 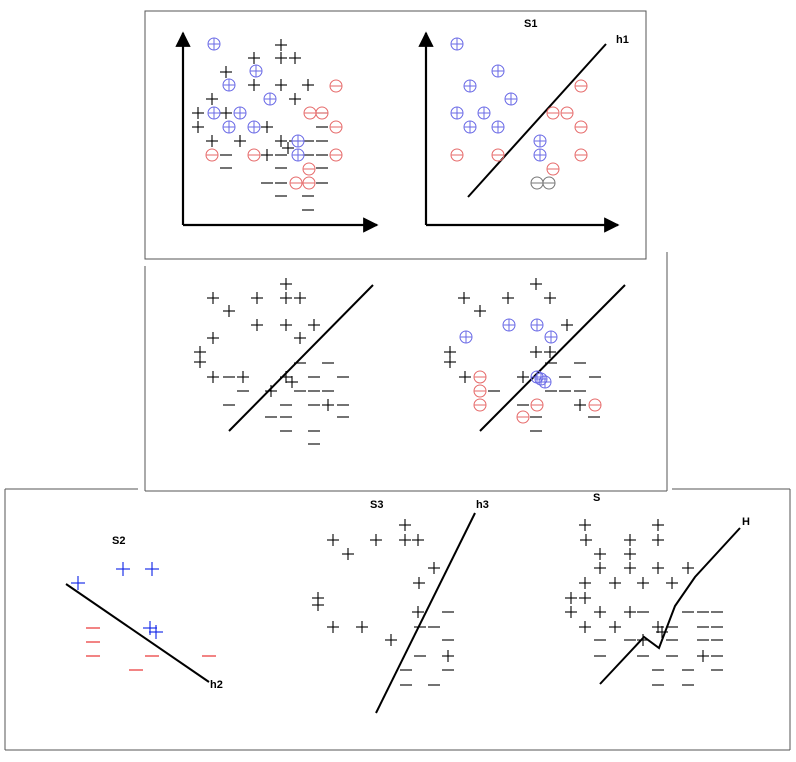 I want to click on panel5-points, so click(x=143, y=616).